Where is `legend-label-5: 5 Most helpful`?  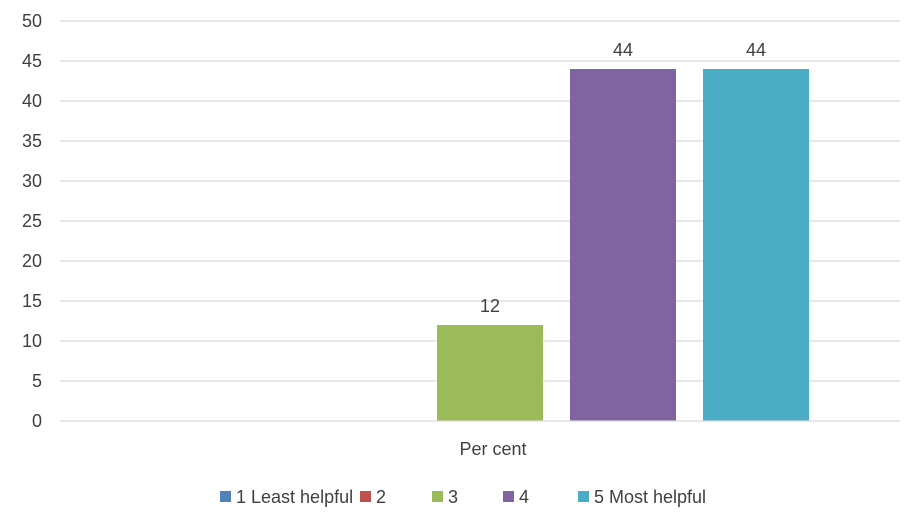
legend-label-5: 5 Most helpful is located at coordinates (650, 497).